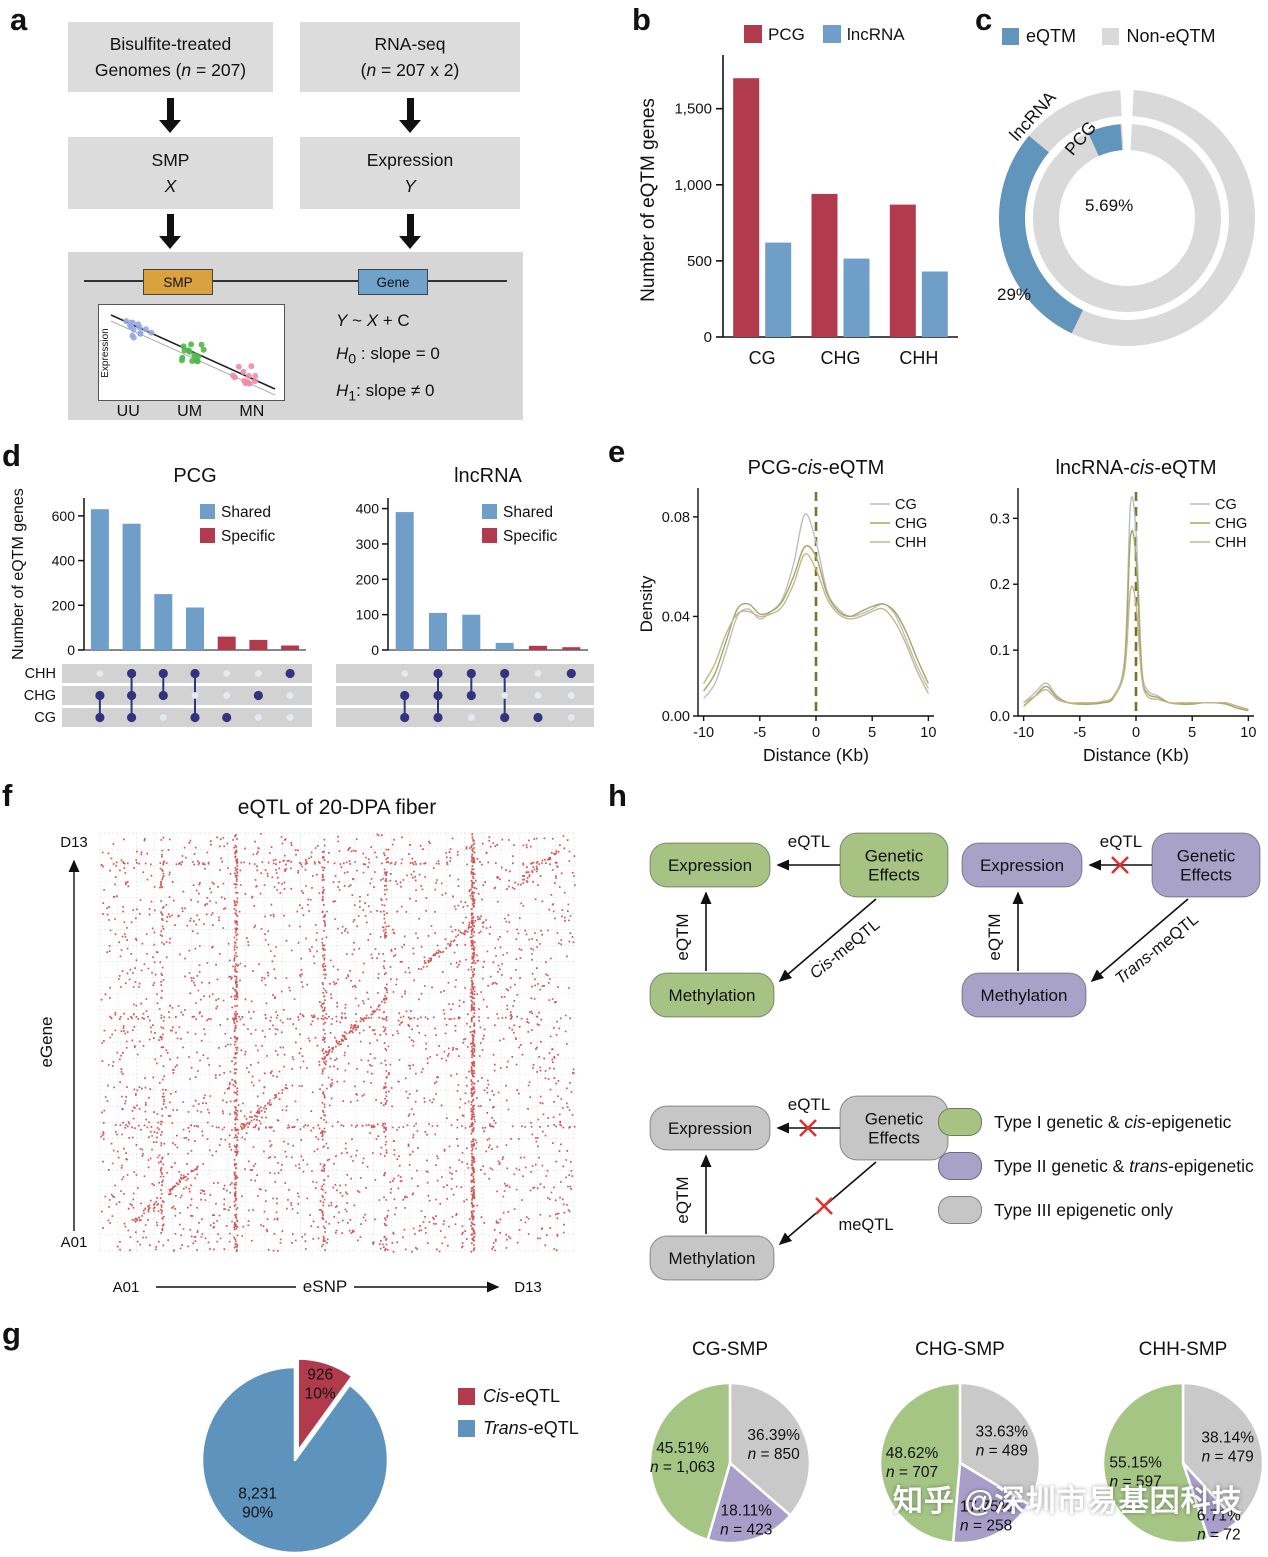  I want to click on type2-swatch, so click(960, 1166).